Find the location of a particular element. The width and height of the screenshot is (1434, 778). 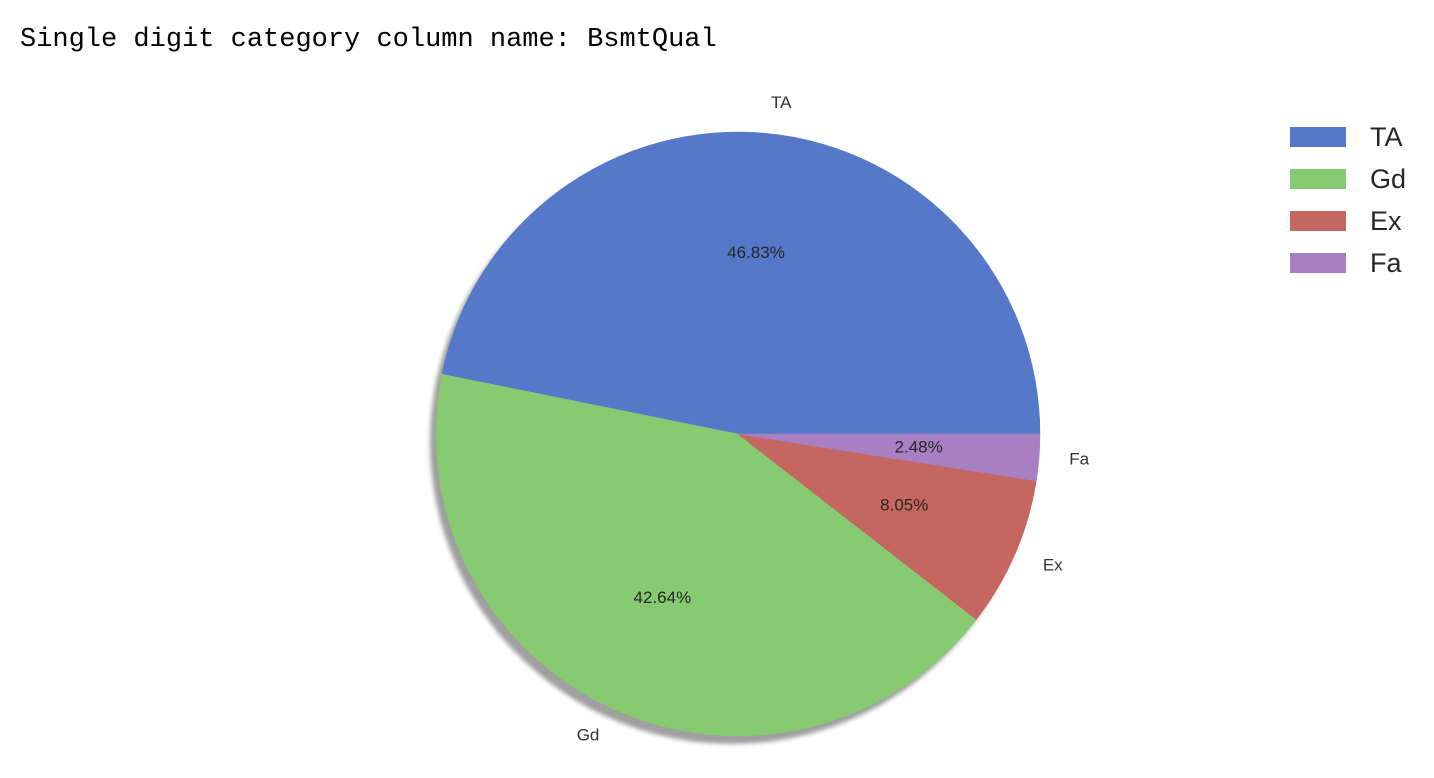

legend-label-gd: Gd is located at coordinates (1388, 178).